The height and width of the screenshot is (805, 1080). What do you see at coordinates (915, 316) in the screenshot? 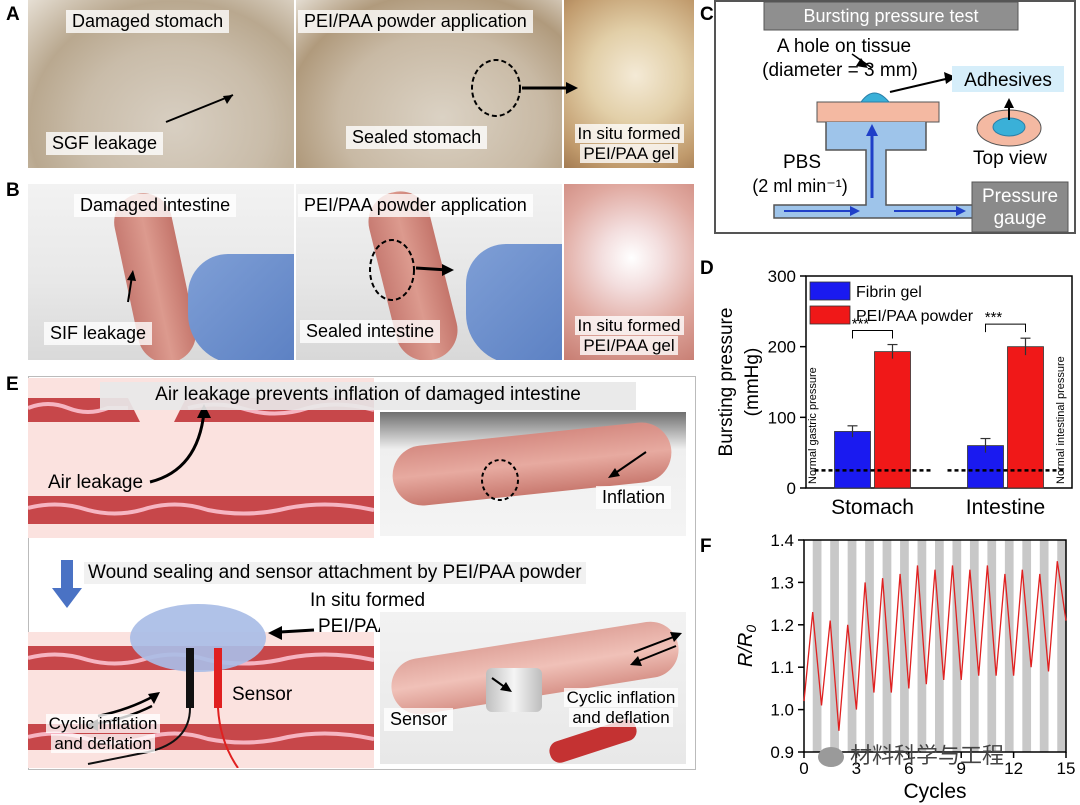
I see `d-legend-label-1: PEI/PAA powder` at bounding box center [915, 316].